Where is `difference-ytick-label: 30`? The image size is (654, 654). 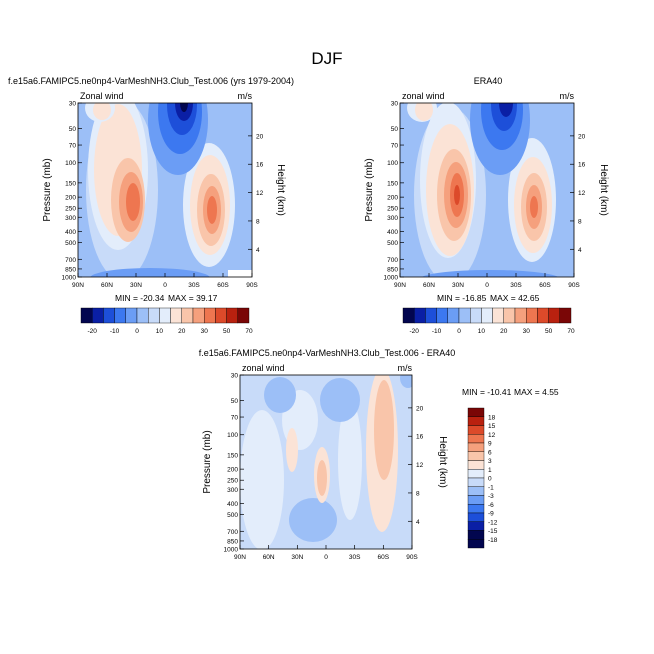 difference-ytick-label: 30 is located at coordinates (235, 376).